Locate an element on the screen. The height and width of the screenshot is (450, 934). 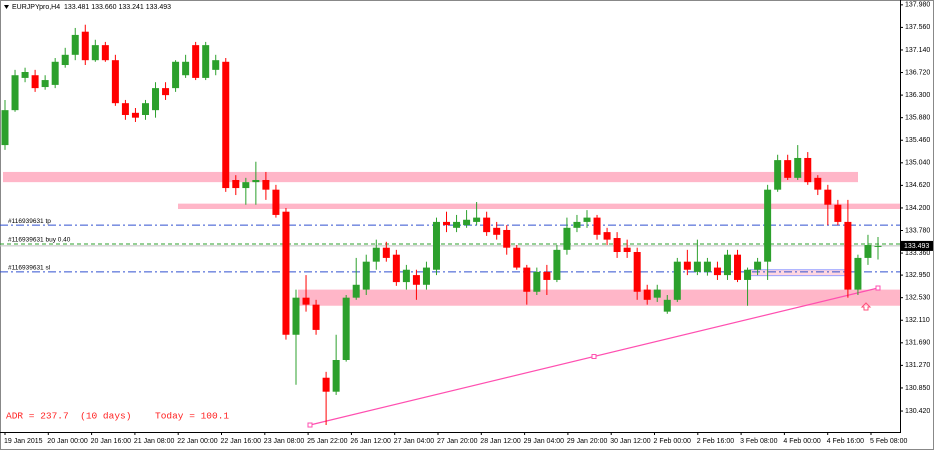
x-tick-label: 30 Jan 12:00 is located at coordinates (630, 441).